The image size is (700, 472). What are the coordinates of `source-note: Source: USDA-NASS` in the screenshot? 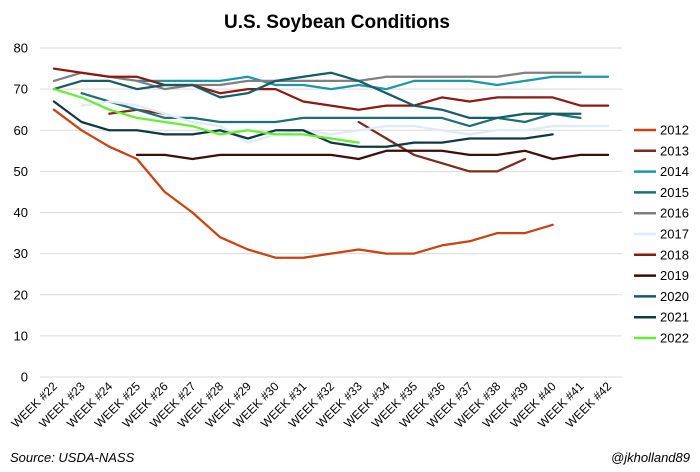 It's located at (72, 457).